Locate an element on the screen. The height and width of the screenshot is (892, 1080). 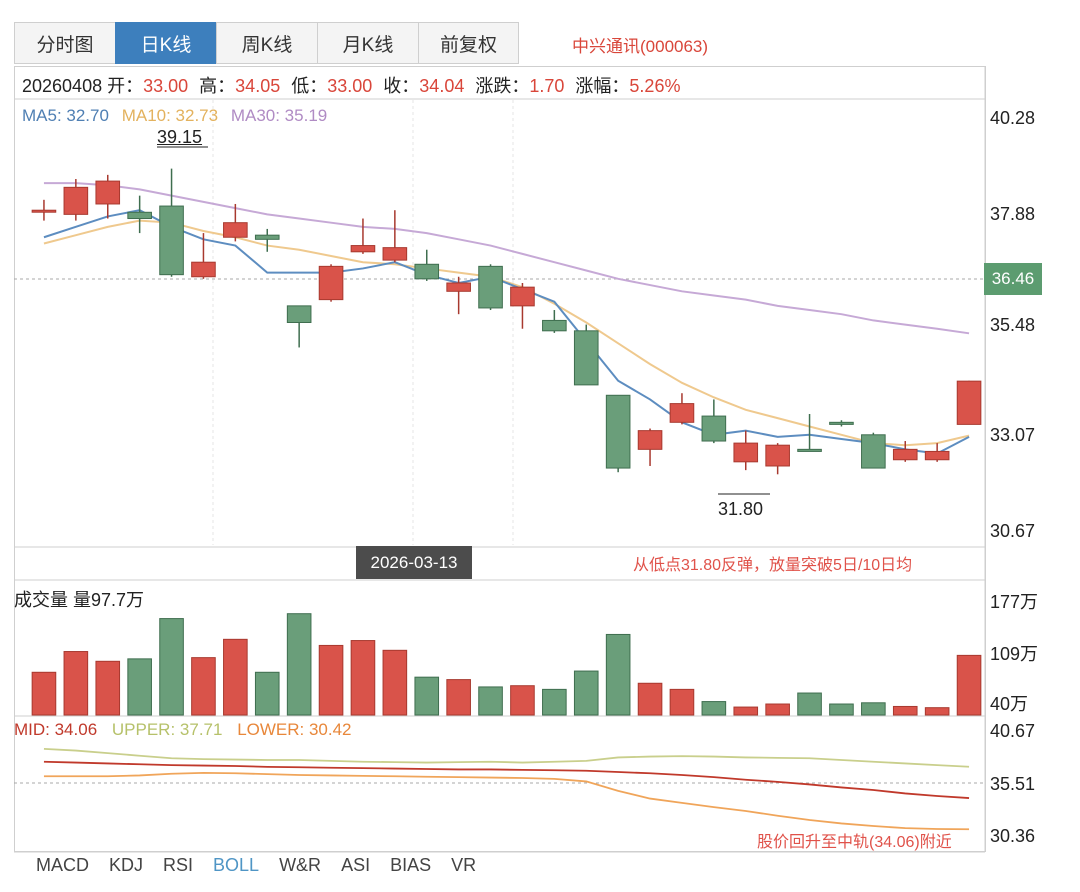
ma-legend: MA5: 32.70 MA10: 32.73 MA30: 35.19 is located at coordinates (174, 116).